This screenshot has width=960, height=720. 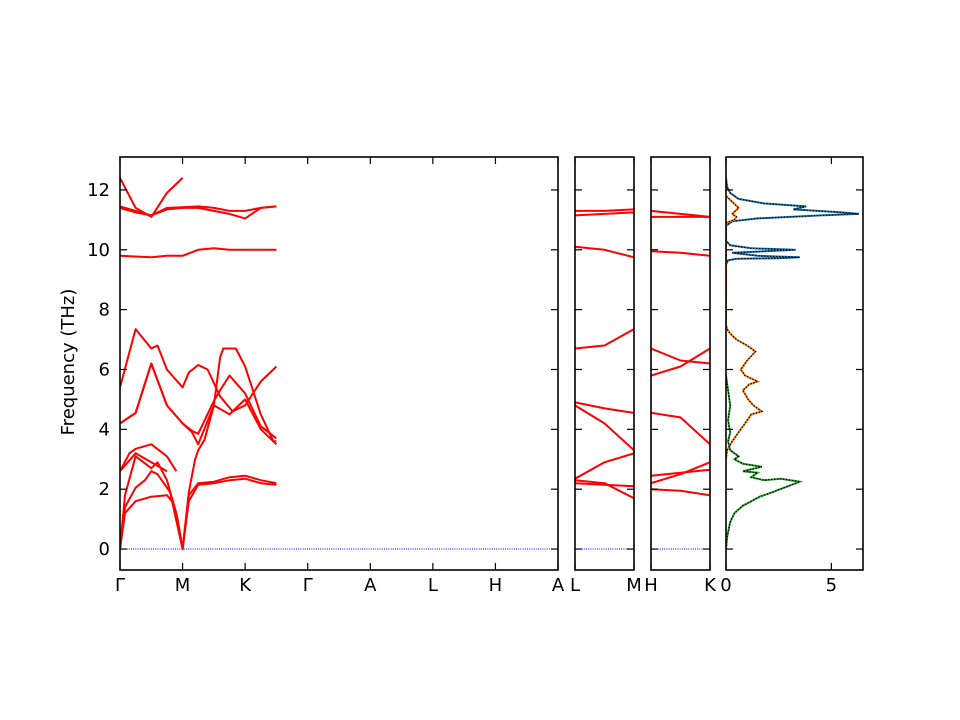 What do you see at coordinates (725, 585) in the screenshot?
I see `dos-x-tick-label: 0` at bounding box center [725, 585].